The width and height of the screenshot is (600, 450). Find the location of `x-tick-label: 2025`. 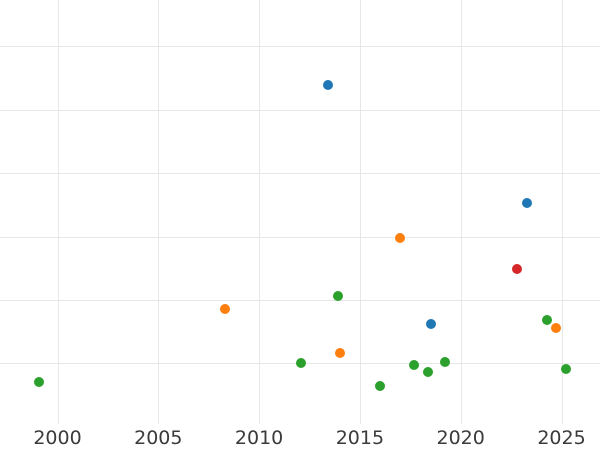

x-tick-label: 2025 is located at coordinates (561, 438).